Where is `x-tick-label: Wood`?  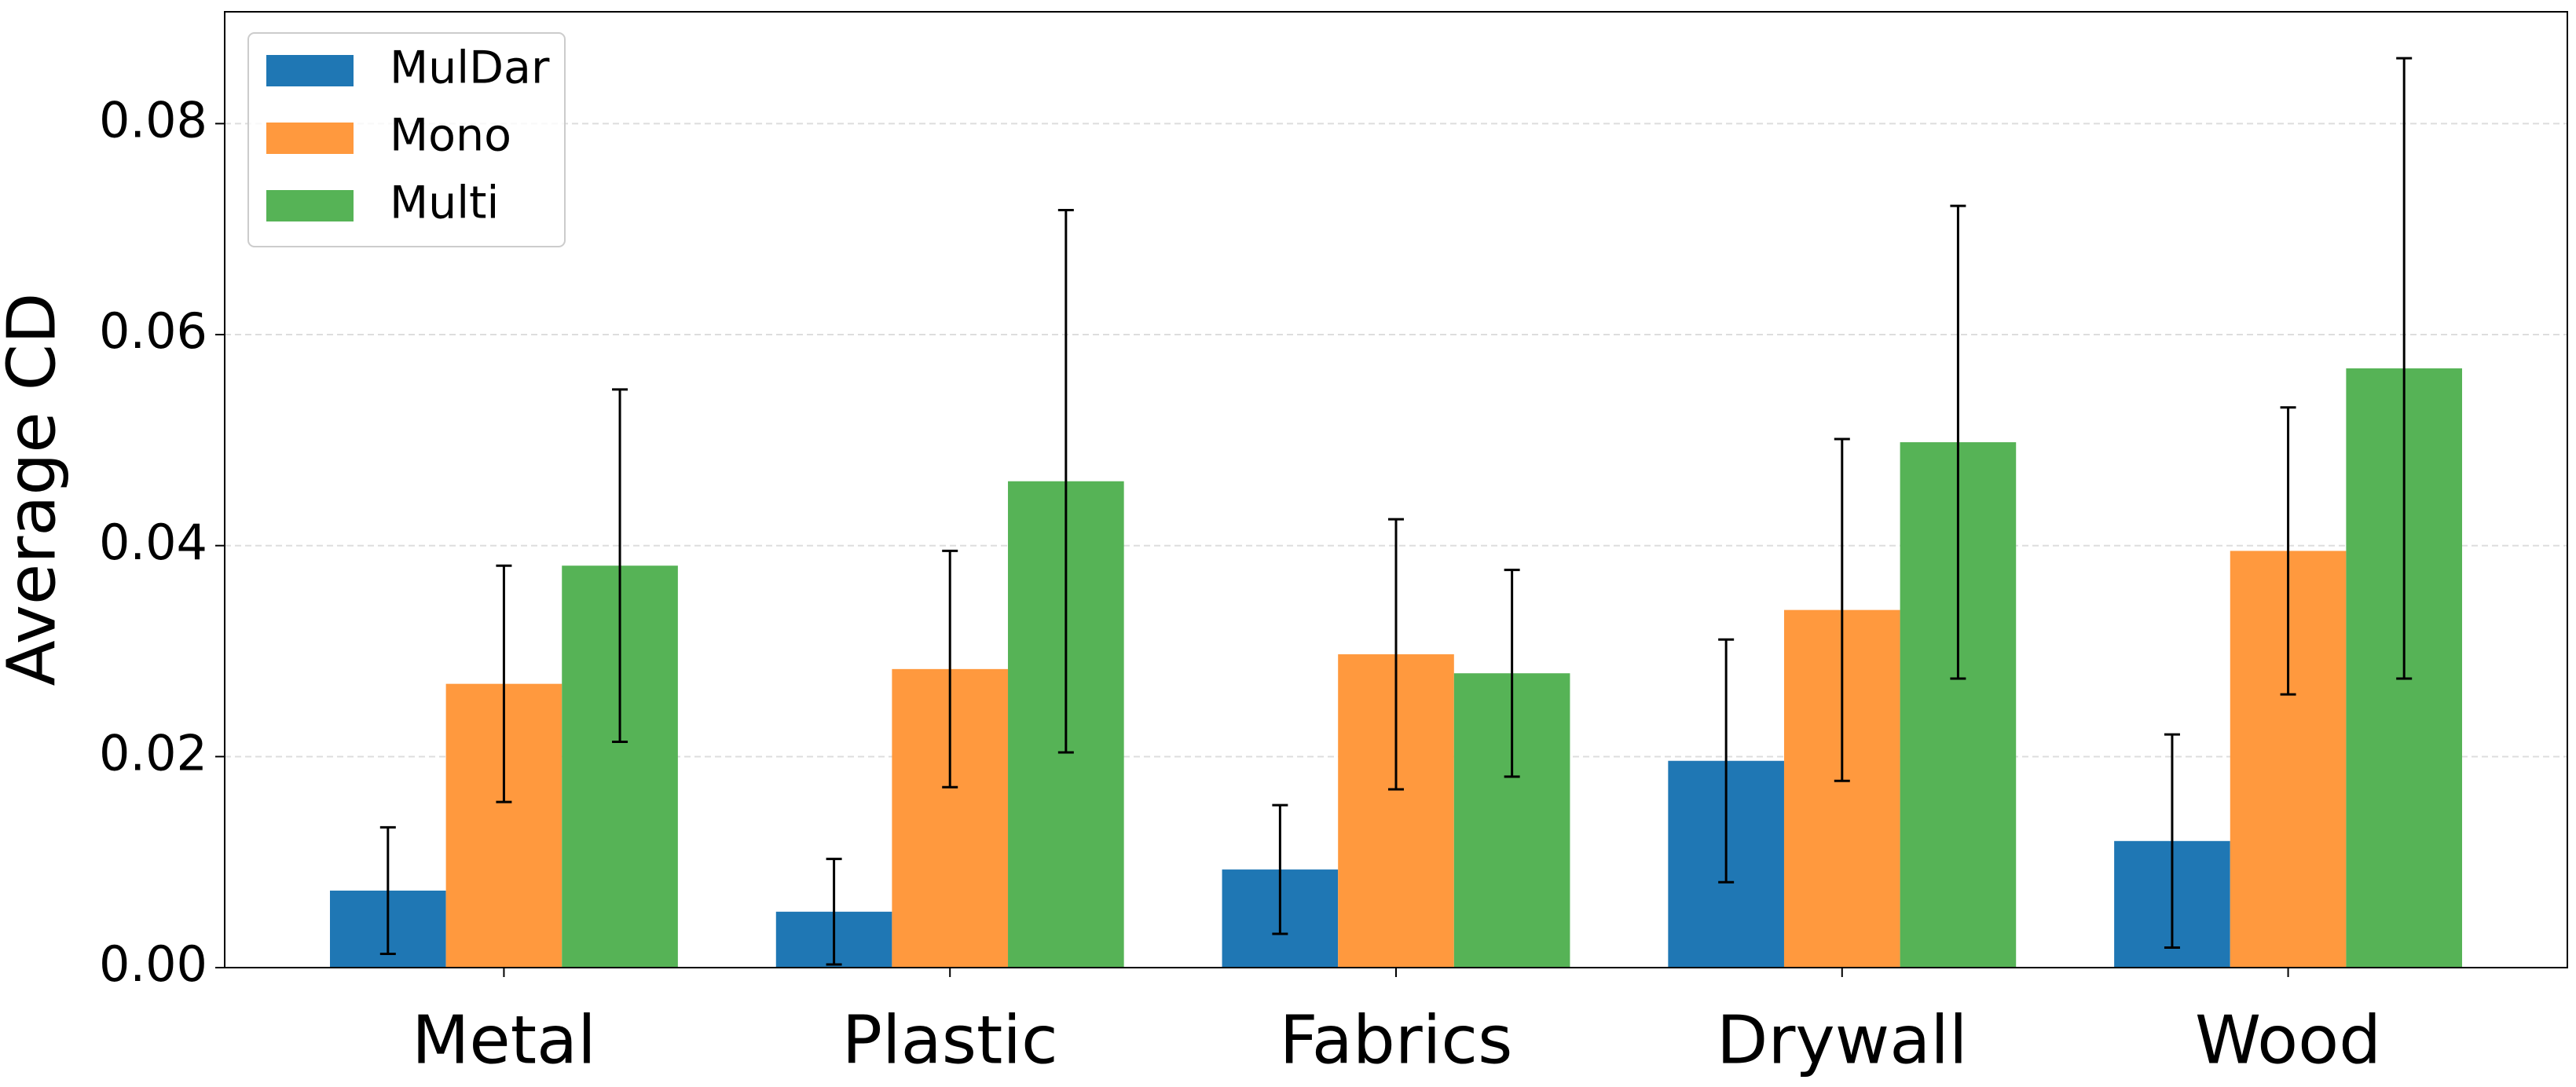 x-tick-label: Wood is located at coordinates (2288, 1040).